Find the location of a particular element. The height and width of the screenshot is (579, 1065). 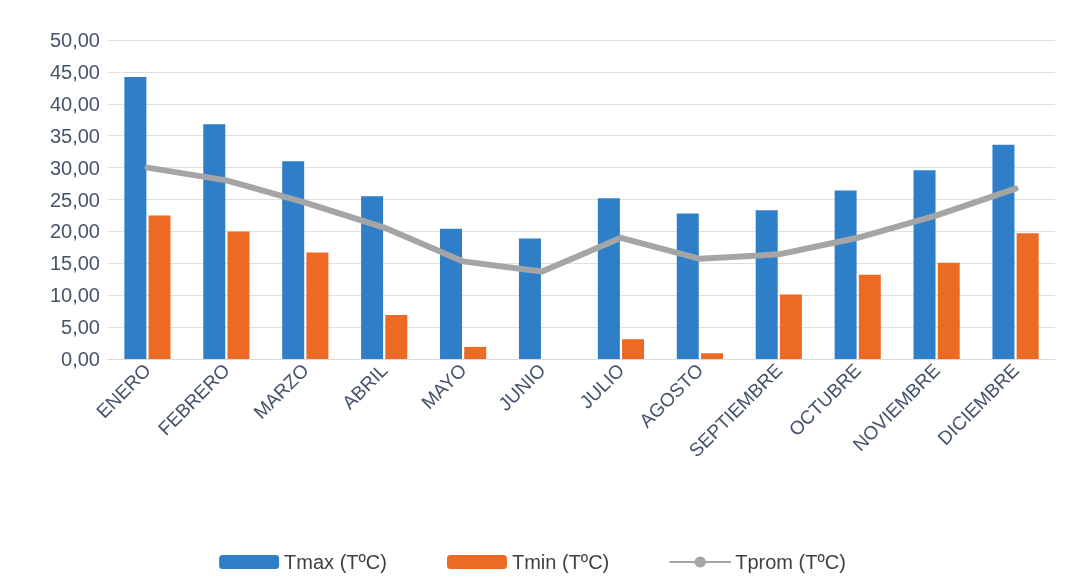

y-tick-label: 15,00 is located at coordinates (74, 263).